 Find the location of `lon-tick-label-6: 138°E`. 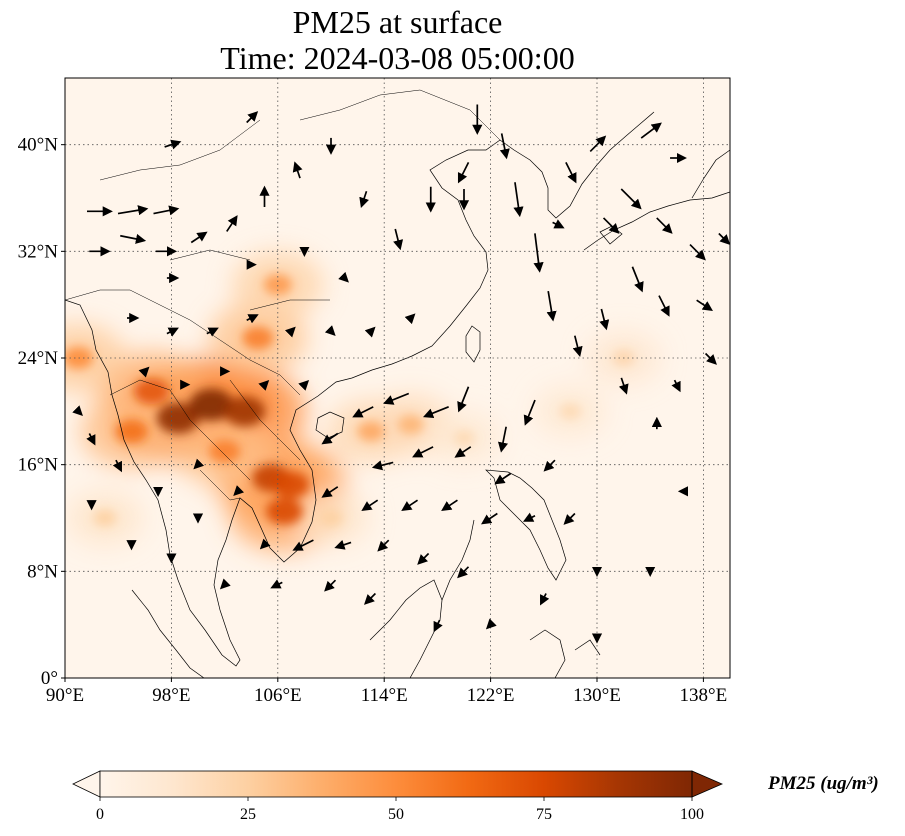

lon-tick-label-6: 138°E is located at coordinates (704, 695).